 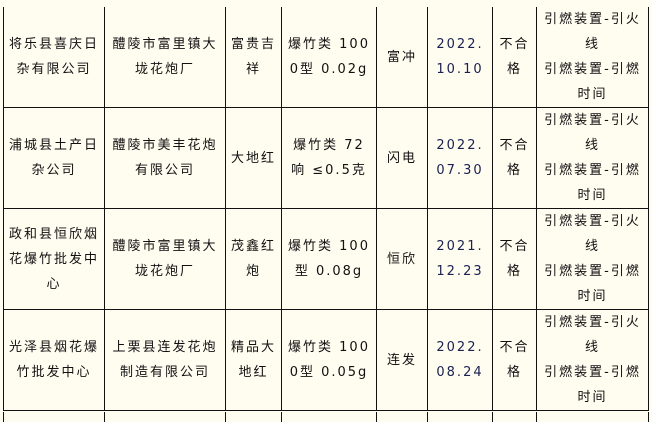 I want to click on buyer-cell: 光泽县烟花爆竹批发中心, so click(x=54, y=360).